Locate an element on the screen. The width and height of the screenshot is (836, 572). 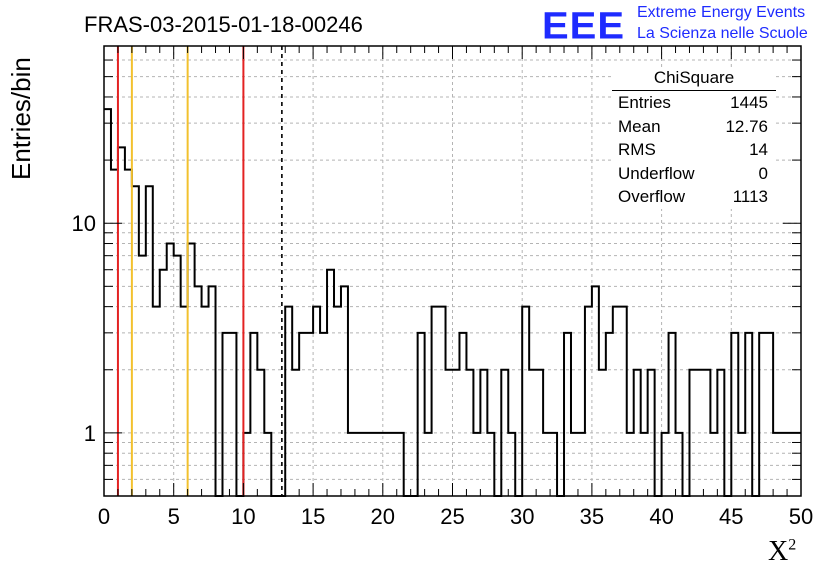
y-tick-label: 1 is located at coordinates (90, 433).